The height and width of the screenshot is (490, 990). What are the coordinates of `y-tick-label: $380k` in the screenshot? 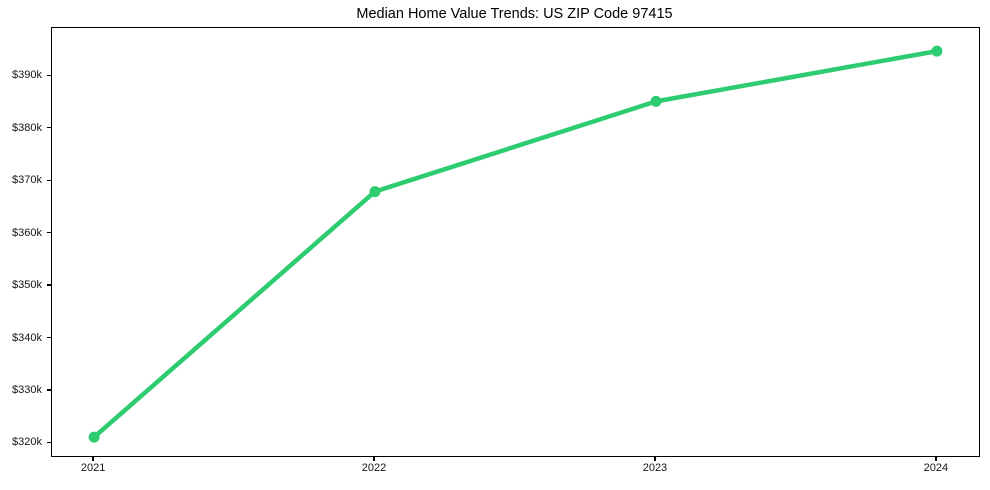 It's located at (27, 127).